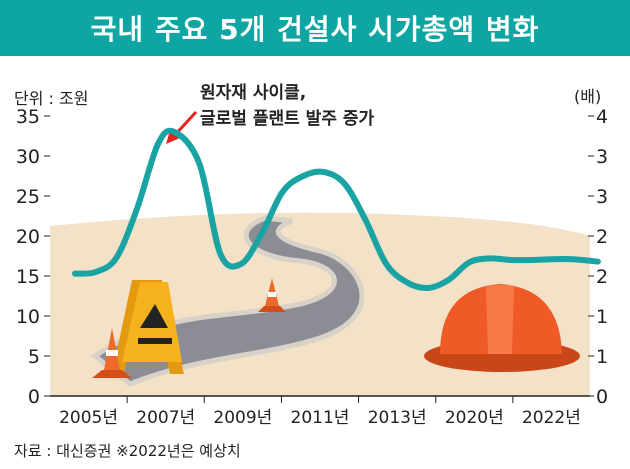  I want to click on y-left-tick-label: 10, so click(28, 317).